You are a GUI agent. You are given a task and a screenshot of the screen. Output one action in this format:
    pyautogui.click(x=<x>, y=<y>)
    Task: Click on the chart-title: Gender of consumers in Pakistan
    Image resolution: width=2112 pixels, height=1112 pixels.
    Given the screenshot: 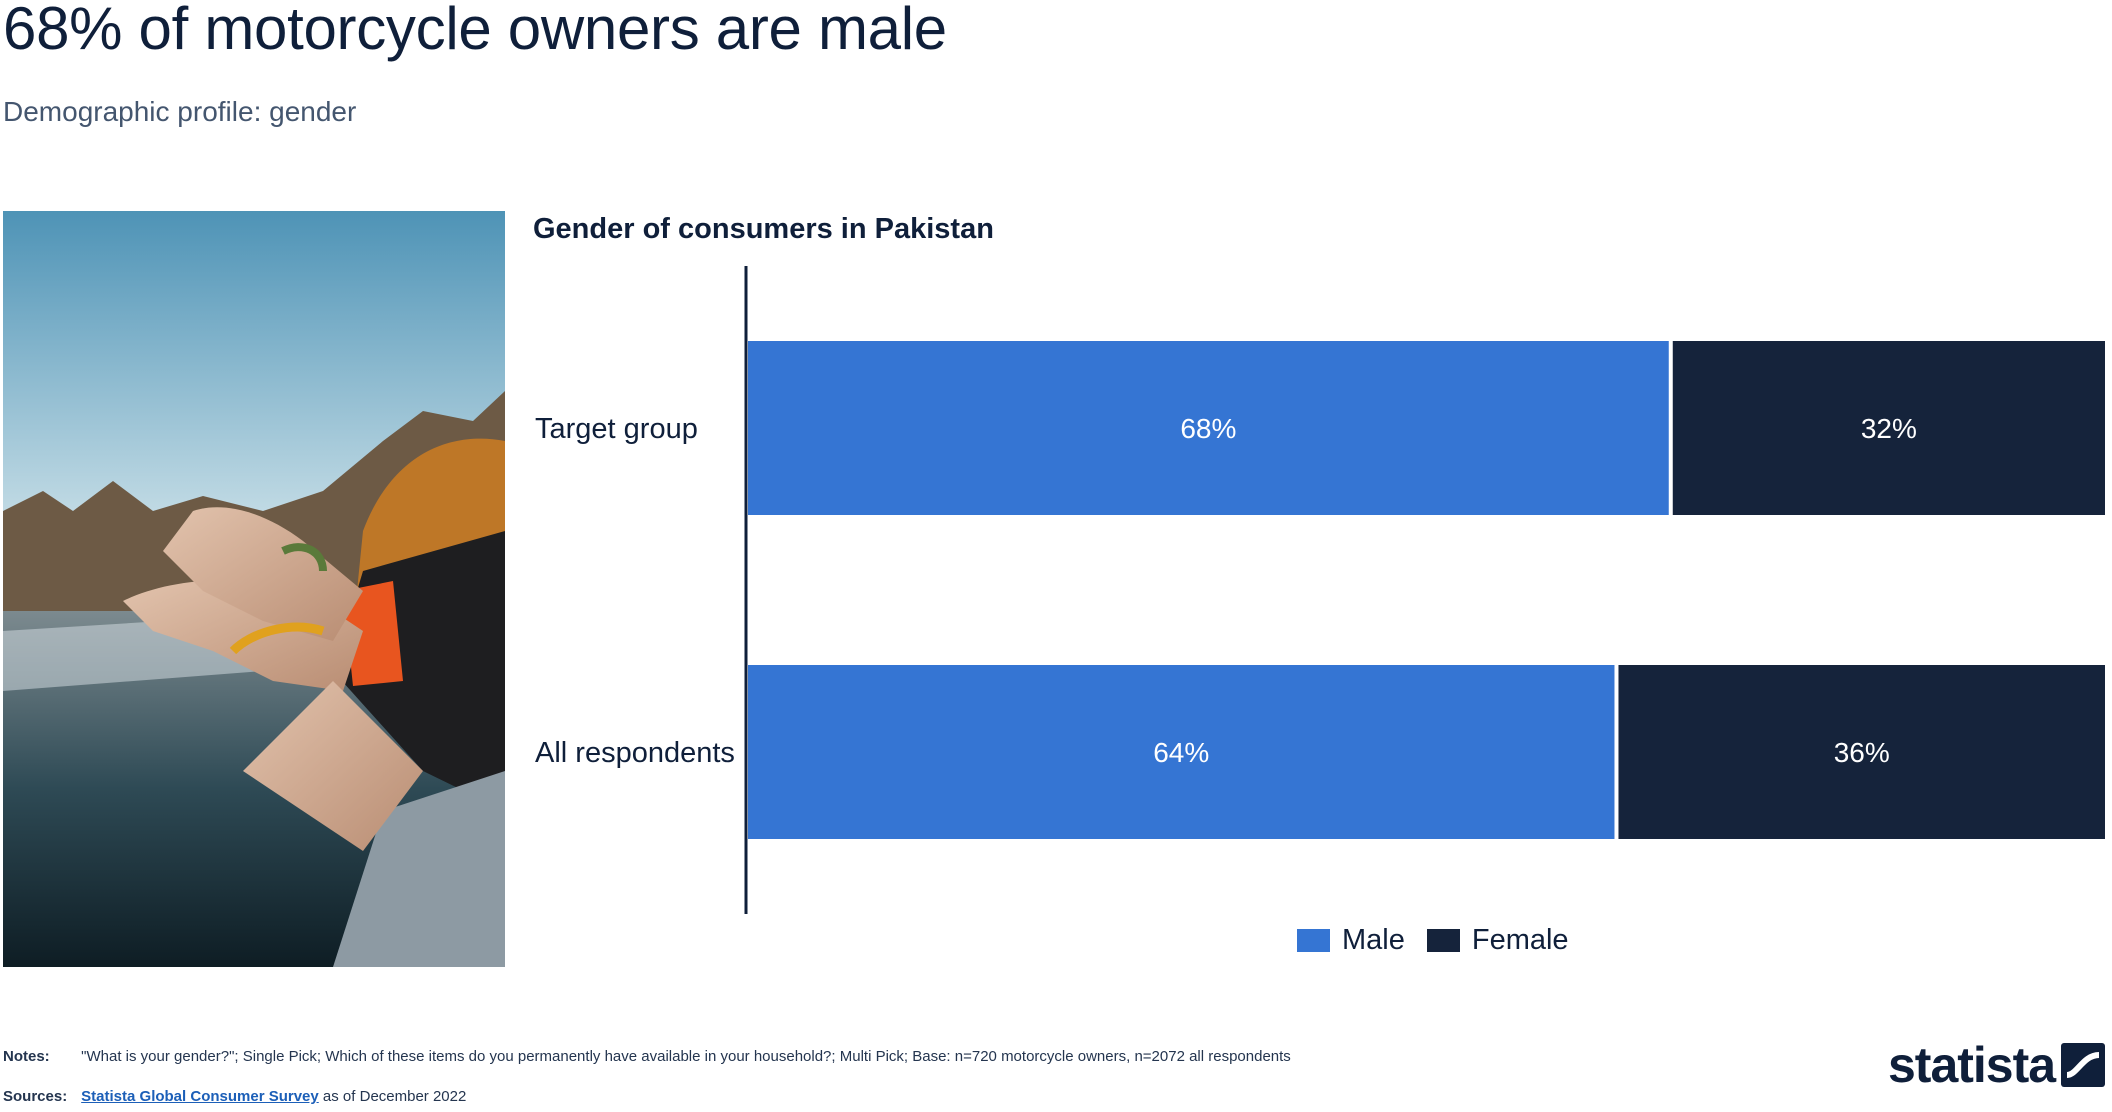 What is the action you would take?
    pyautogui.click(x=763, y=229)
    